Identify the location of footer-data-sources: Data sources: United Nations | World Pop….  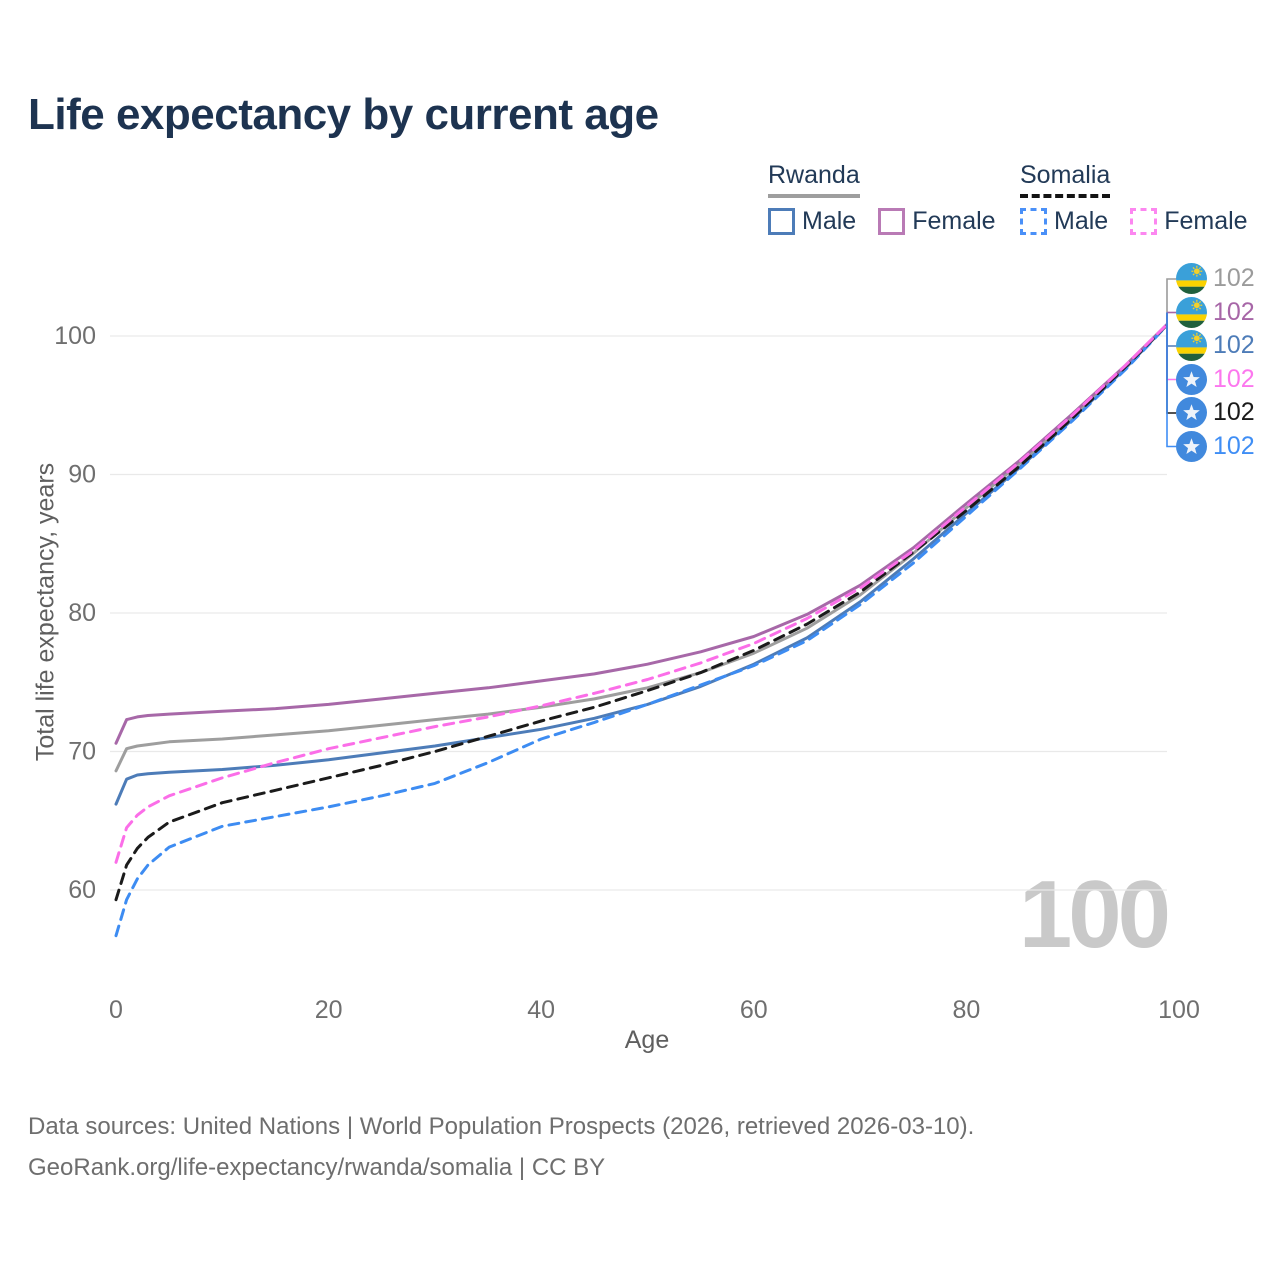
(501, 1126).